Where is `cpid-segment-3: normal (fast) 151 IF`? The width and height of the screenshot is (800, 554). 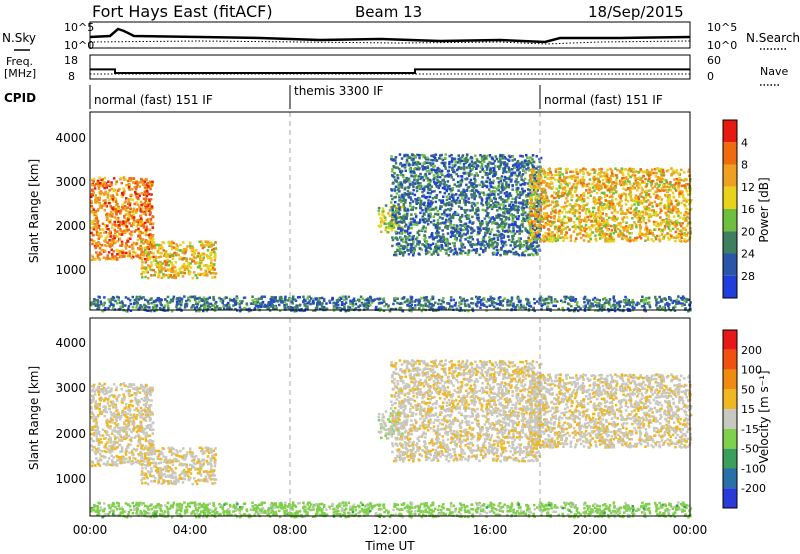 cpid-segment-3: normal (fast) 151 IF is located at coordinates (603, 100).